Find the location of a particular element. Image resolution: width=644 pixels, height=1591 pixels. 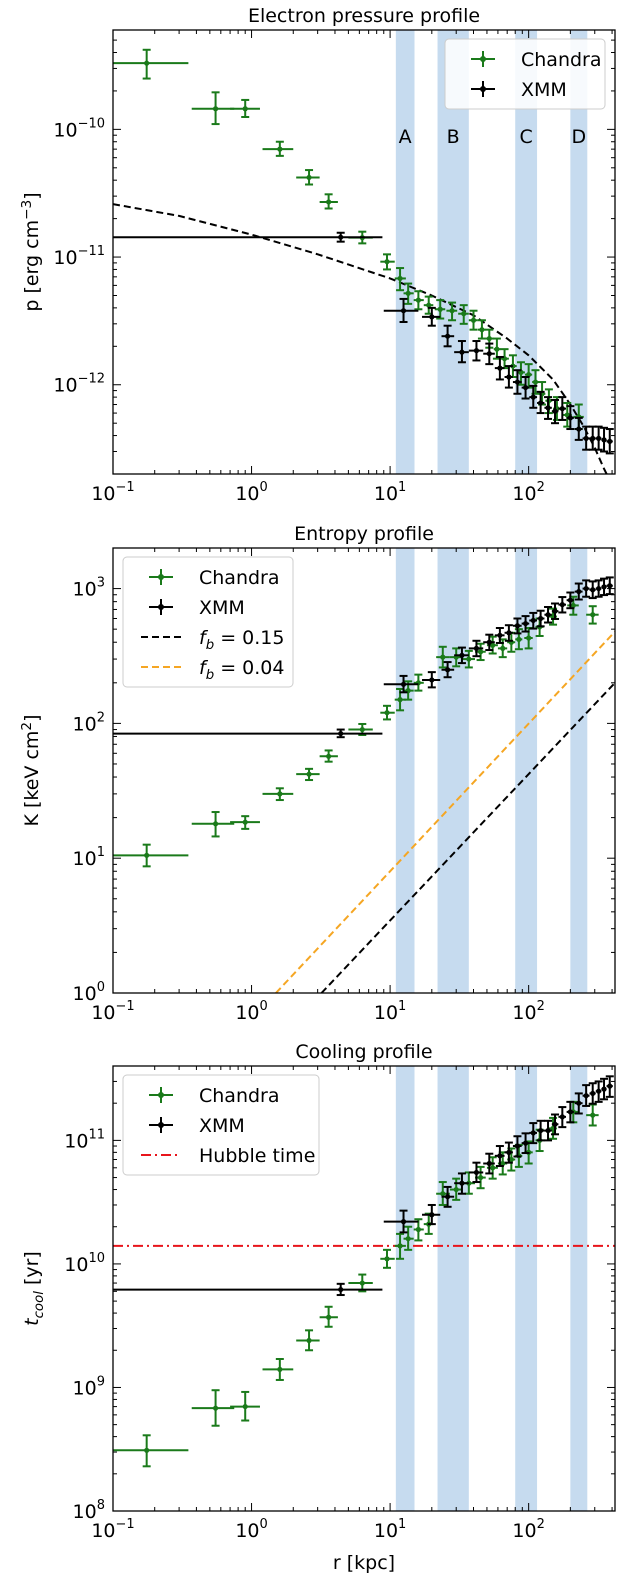

x-tick-label: 10¹ is located at coordinates (390, 1529).